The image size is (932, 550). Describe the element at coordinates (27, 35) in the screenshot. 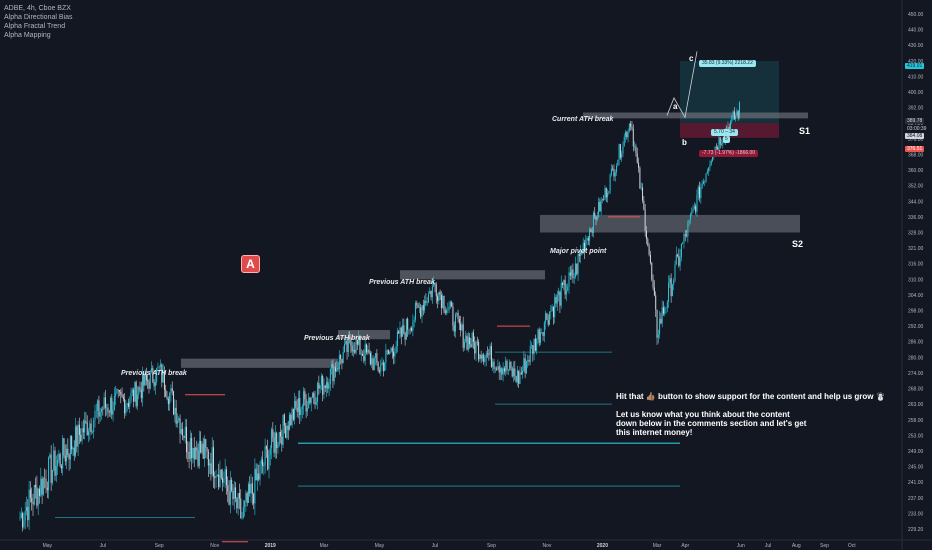

I see `indicator-mapping: Alpha Mapping` at that location.